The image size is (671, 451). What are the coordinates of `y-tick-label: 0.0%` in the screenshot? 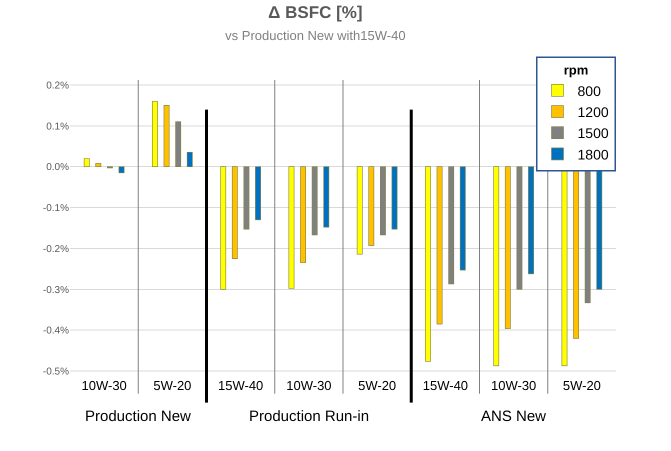 It's located at (58, 168).